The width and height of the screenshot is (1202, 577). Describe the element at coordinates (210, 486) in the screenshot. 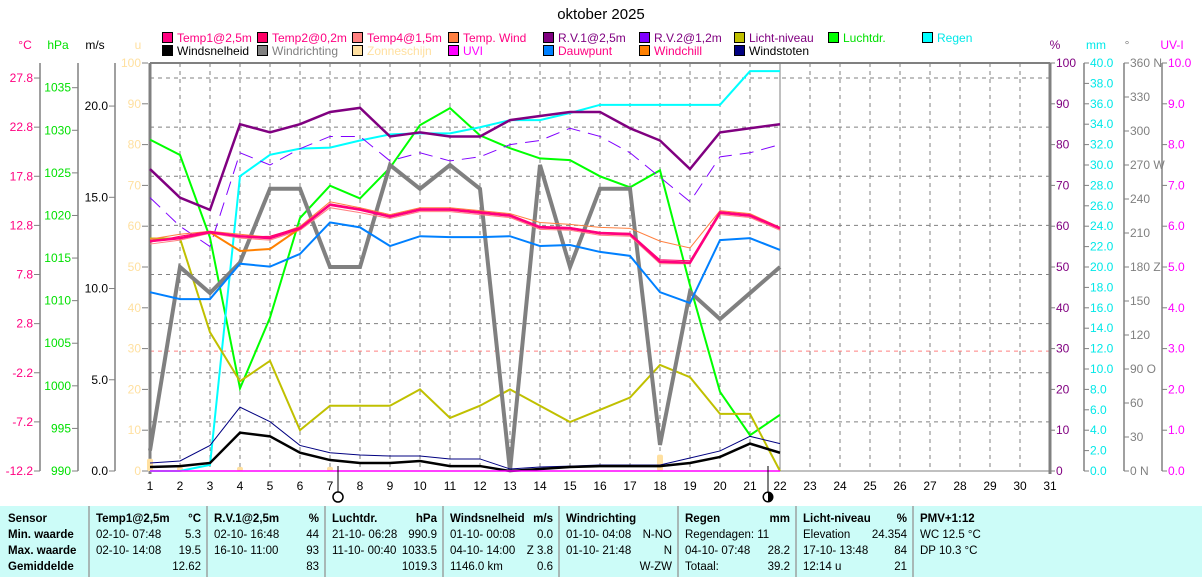

I see `x-tick-label: 3` at that location.